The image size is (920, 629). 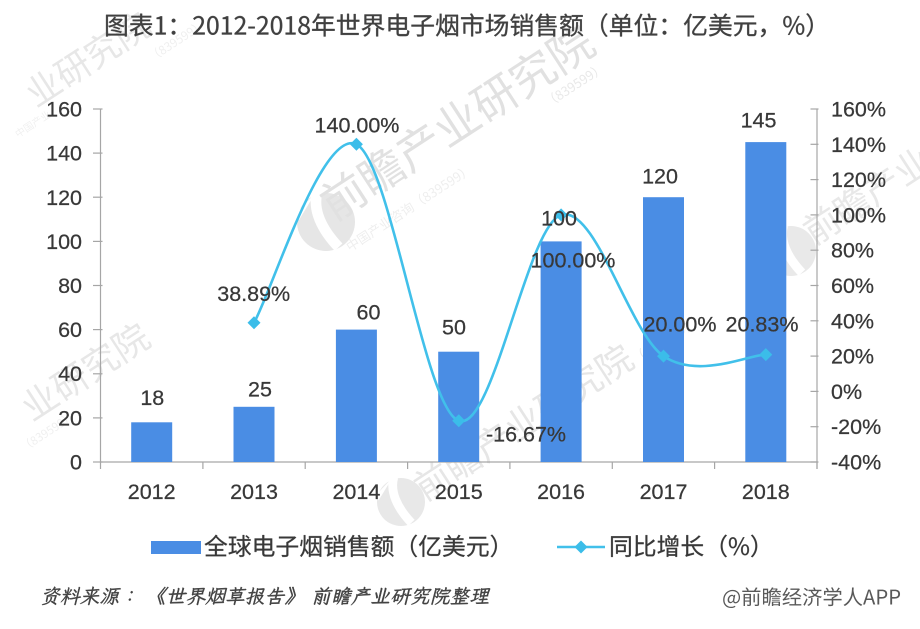 I want to click on svg-text: 25, so click(x=260, y=390).